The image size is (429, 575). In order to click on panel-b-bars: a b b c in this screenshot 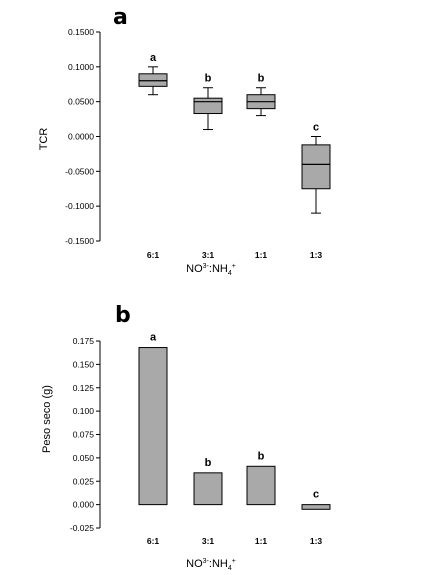, I will do `click(234, 421)`.